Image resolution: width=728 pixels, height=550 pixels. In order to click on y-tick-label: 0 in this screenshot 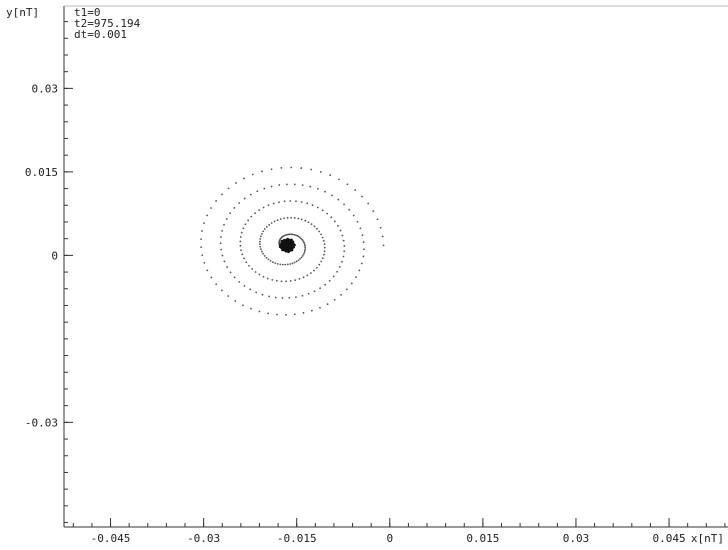, I will do `click(54, 255)`.